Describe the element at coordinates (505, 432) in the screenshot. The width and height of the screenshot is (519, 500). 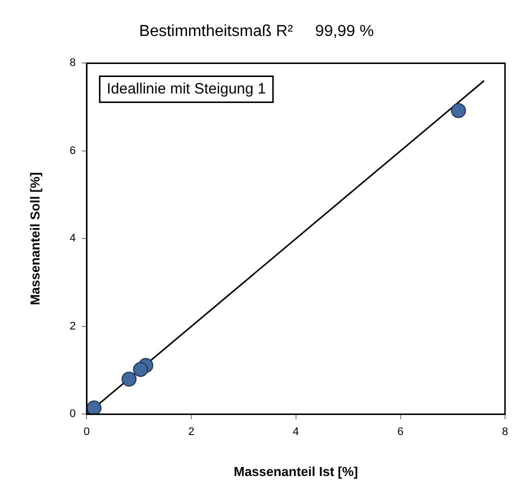
I see `x-tick-label: 8` at that location.